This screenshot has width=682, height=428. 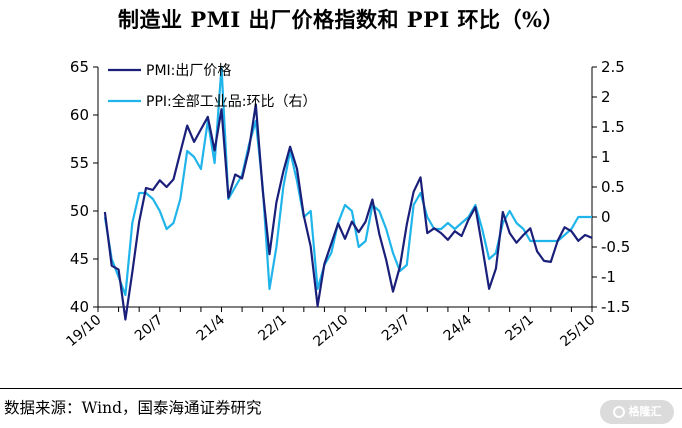 What do you see at coordinates (606, 157) in the screenshot?
I see `right-axis-tick-label: 1` at bounding box center [606, 157].